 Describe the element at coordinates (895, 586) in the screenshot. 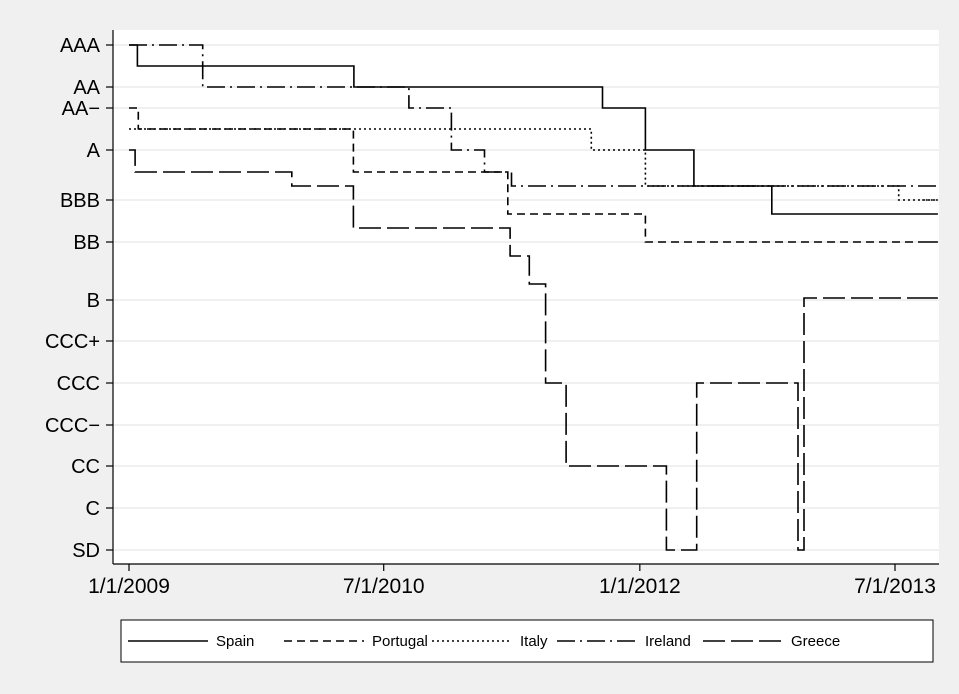

I see `x-tick-label: 7/1/2013` at that location.